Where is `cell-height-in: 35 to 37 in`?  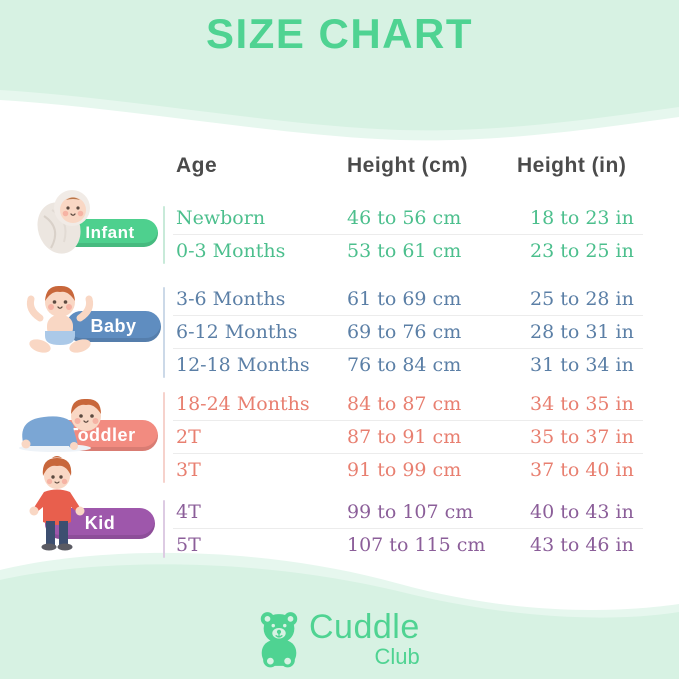 cell-height-in: 35 to 37 in is located at coordinates (582, 437).